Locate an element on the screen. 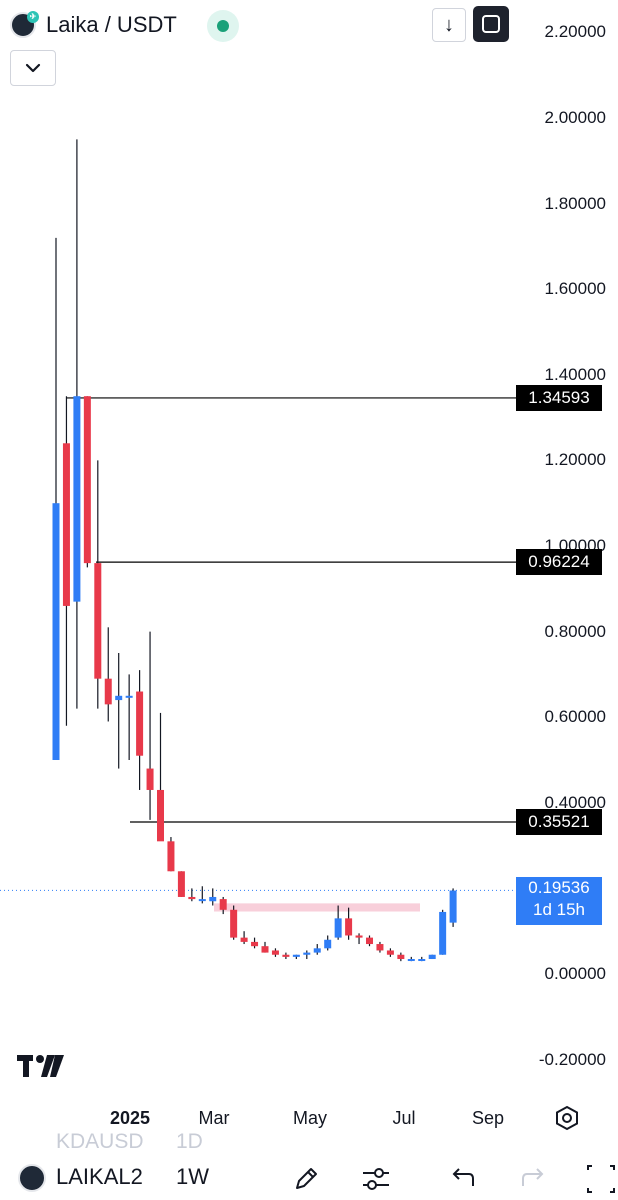 Image resolution: width=618 pixels, height=1200 pixels. y-tick-label: 2.20000 is located at coordinates (575, 32).